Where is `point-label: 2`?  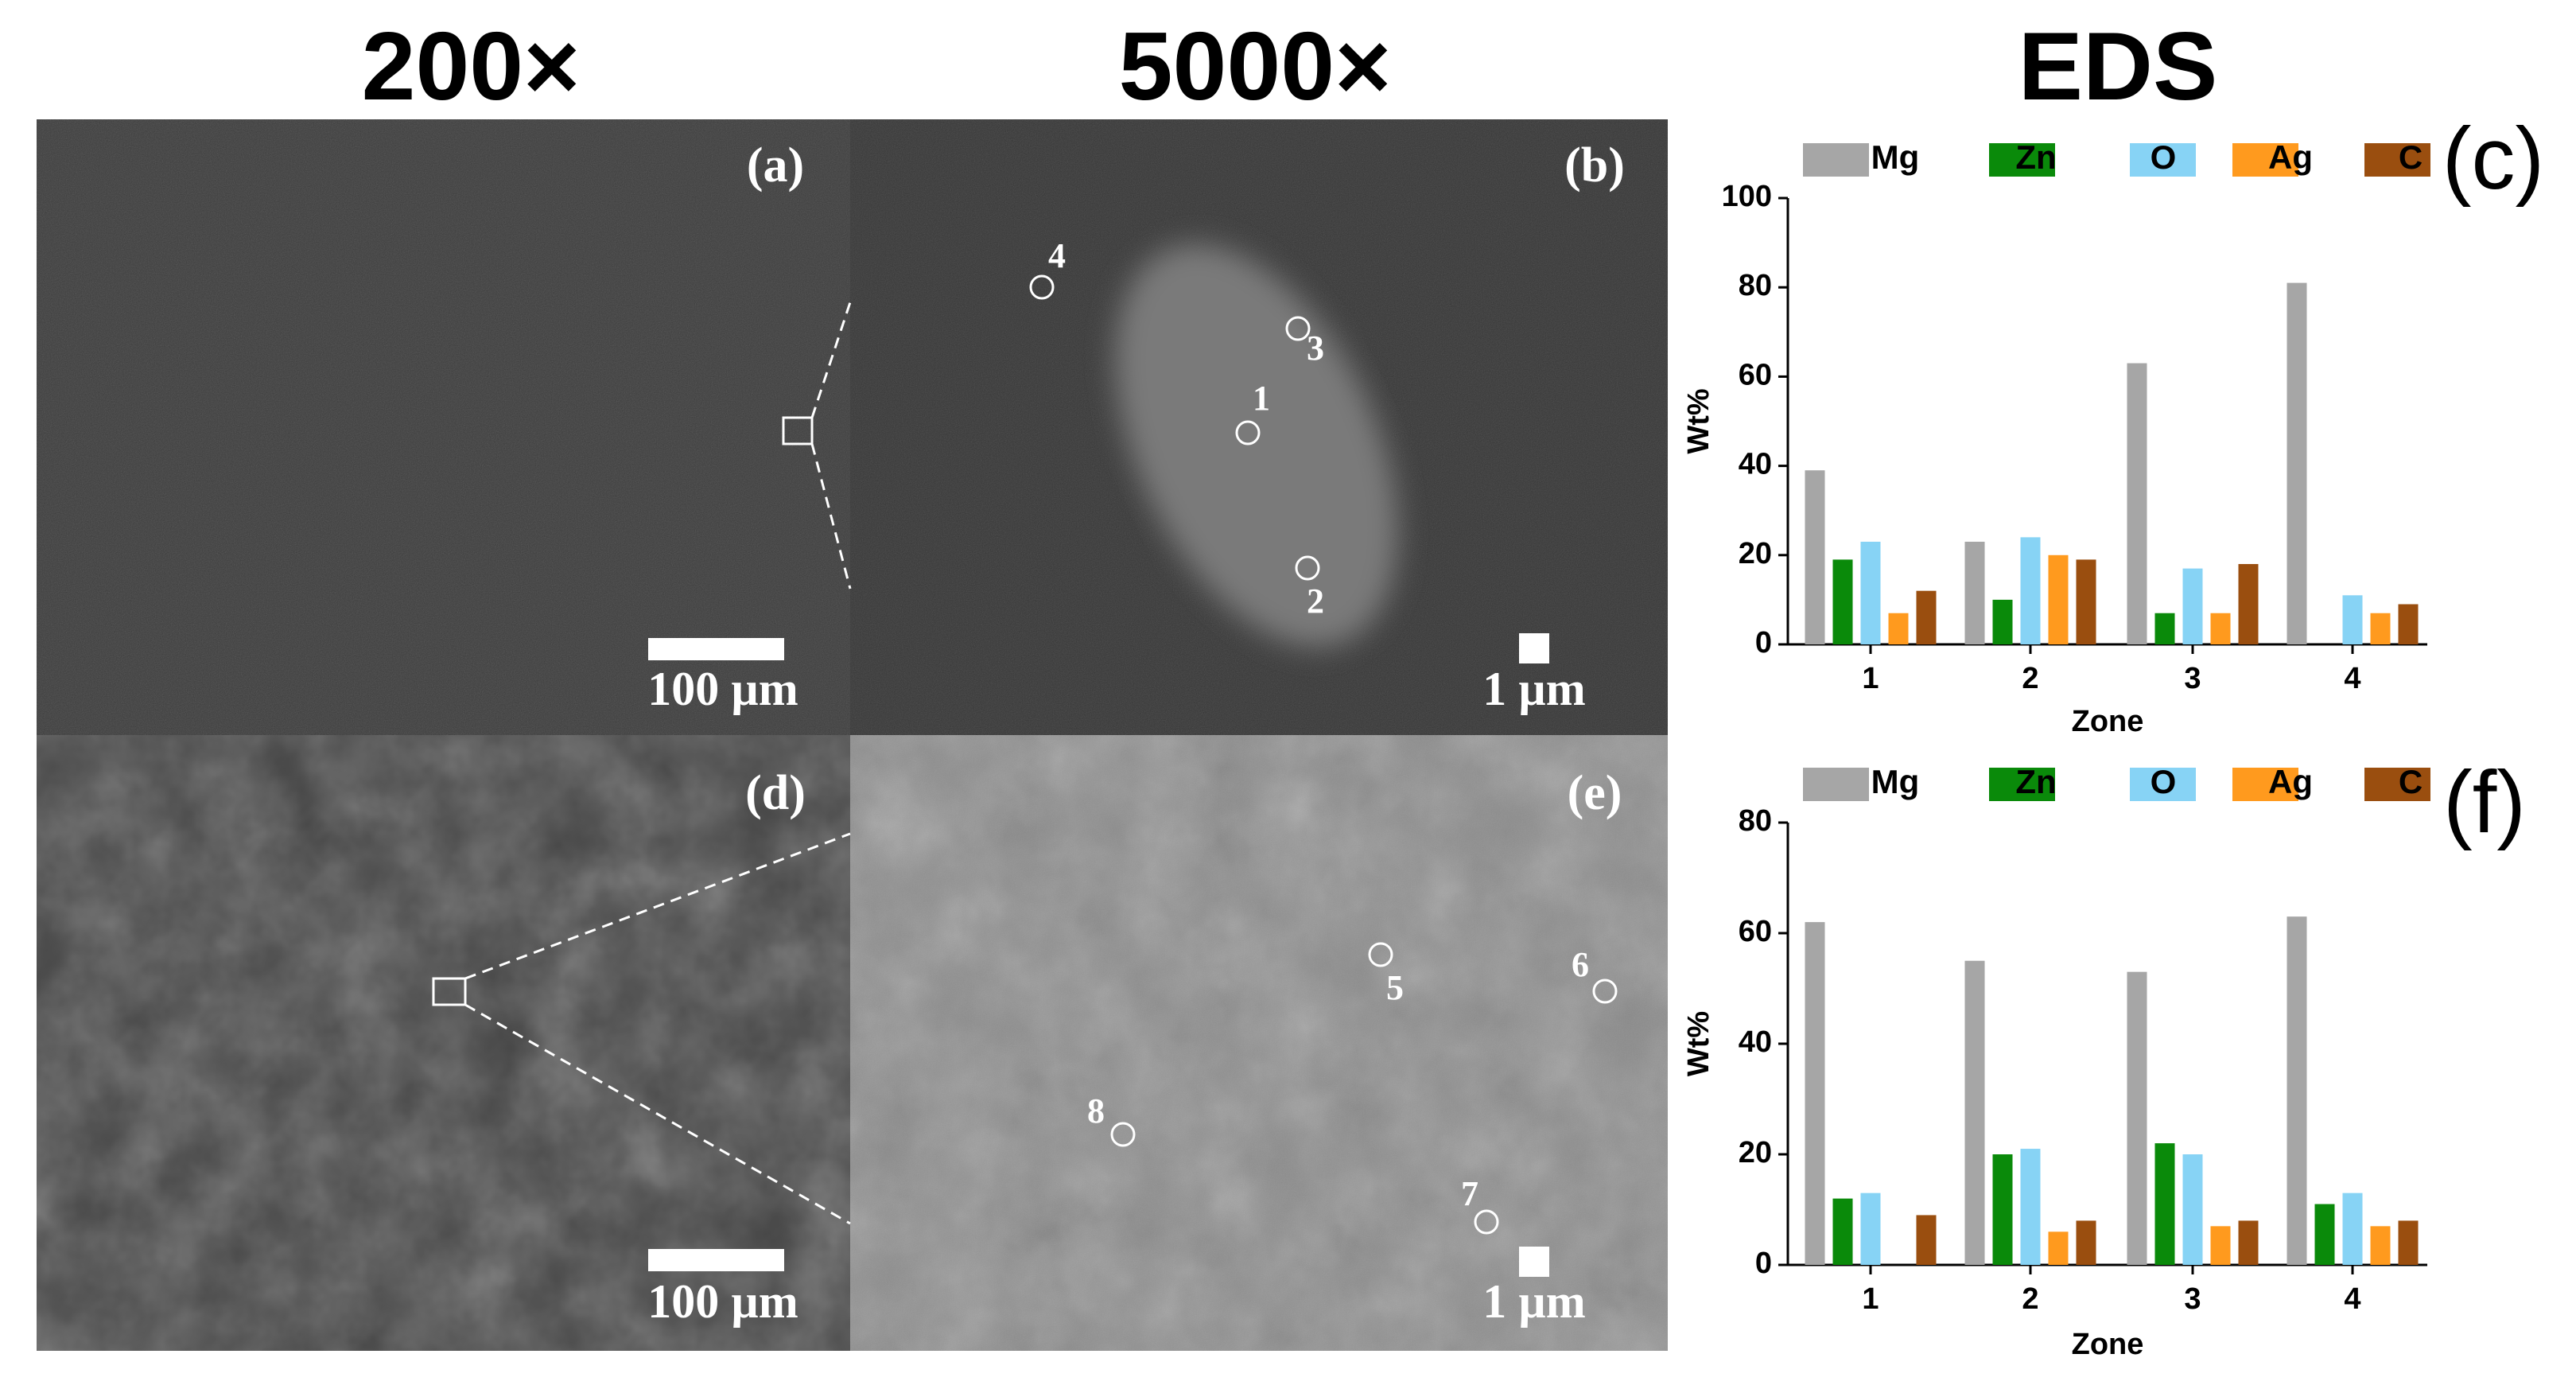
point-label: 2 is located at coordinates (1315, 601).